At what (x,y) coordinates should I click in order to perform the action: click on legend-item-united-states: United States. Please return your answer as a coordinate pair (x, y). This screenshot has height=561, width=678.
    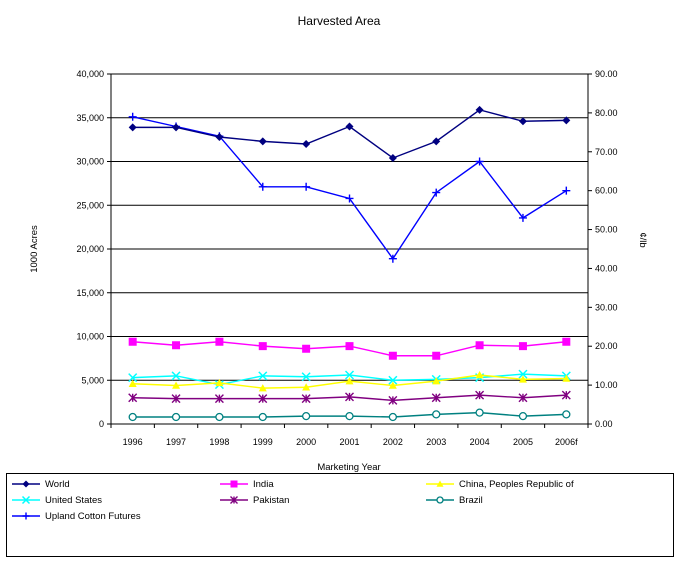
    Looking at the image, I should click on (56, 500).